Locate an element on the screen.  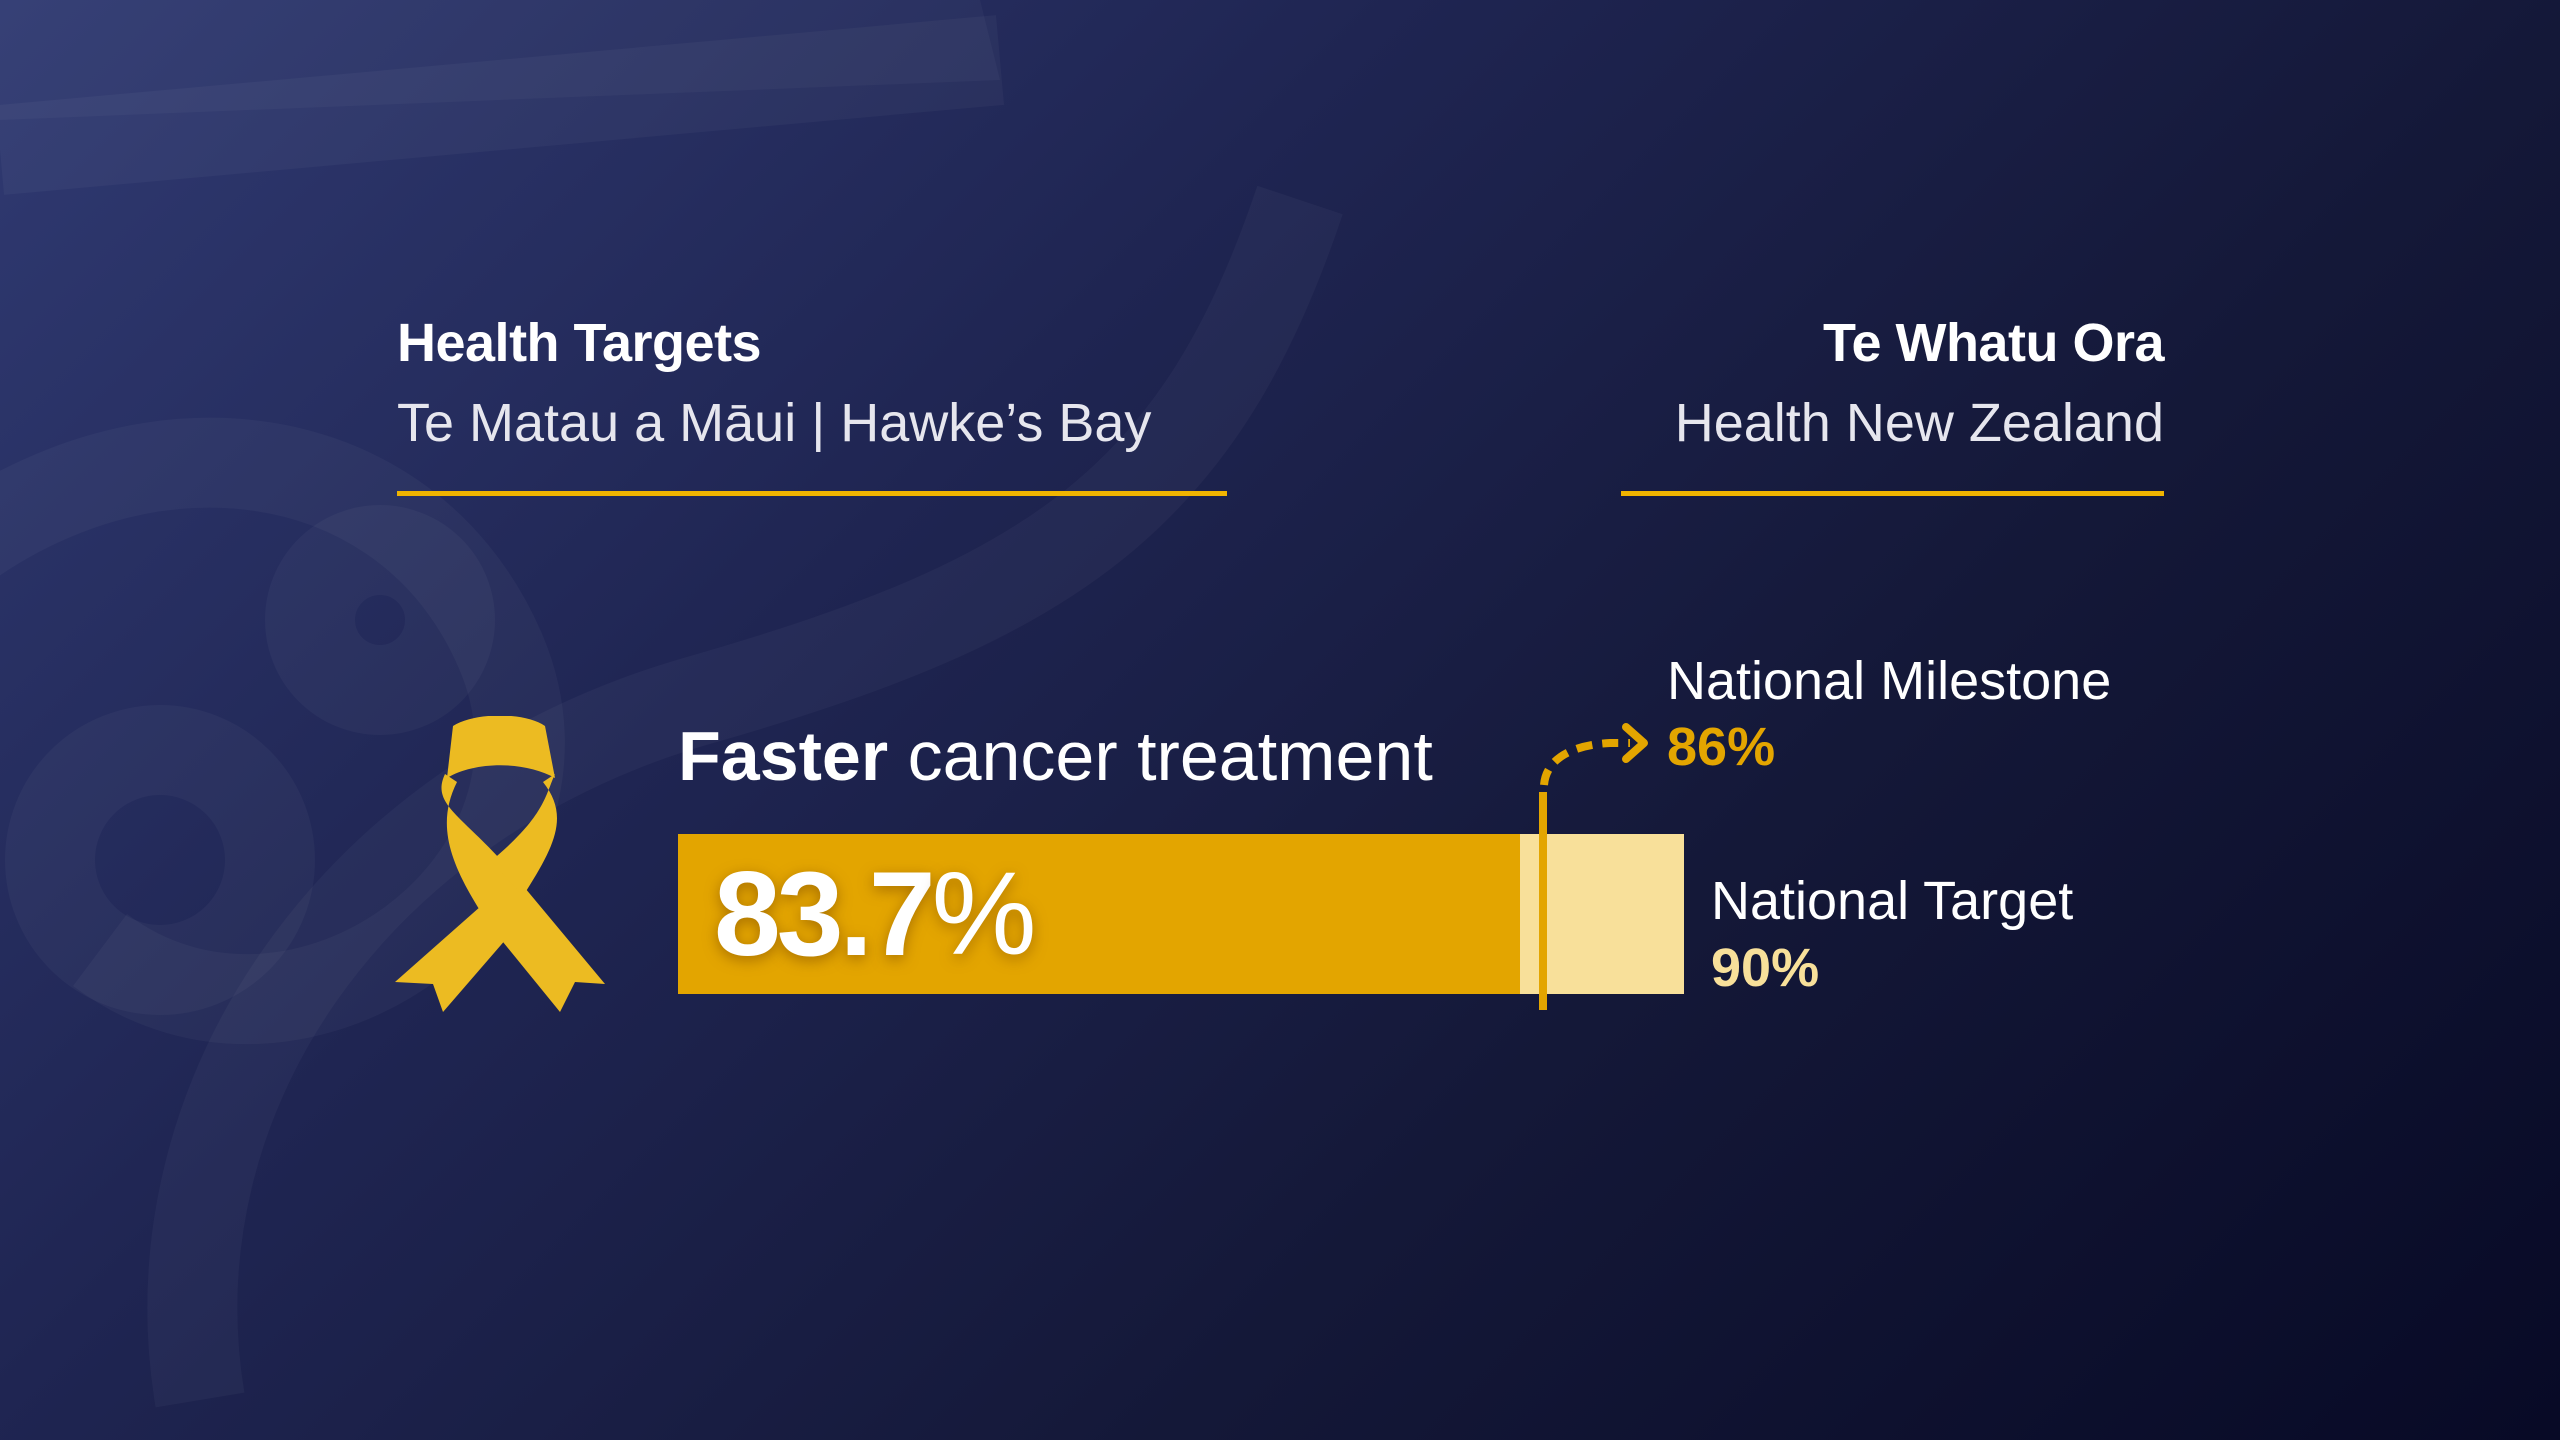
target-label: National Target is located at coordinates (1892, 901).